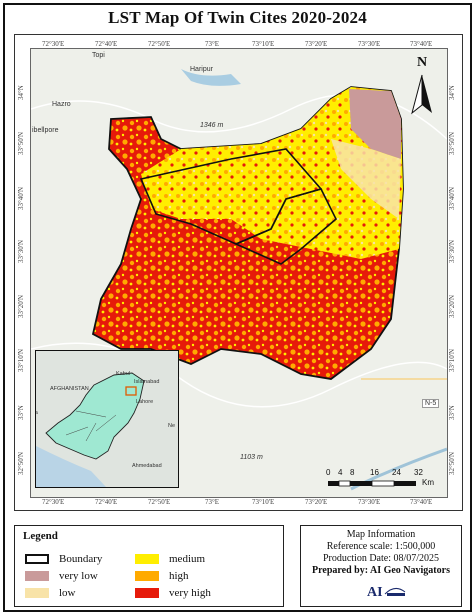 Image resolution: width=475 pixels, height=615 pixels. Describe the element at coordinates (374, 472) in the screenshot. I see `scale-label-16: 16` at that location.